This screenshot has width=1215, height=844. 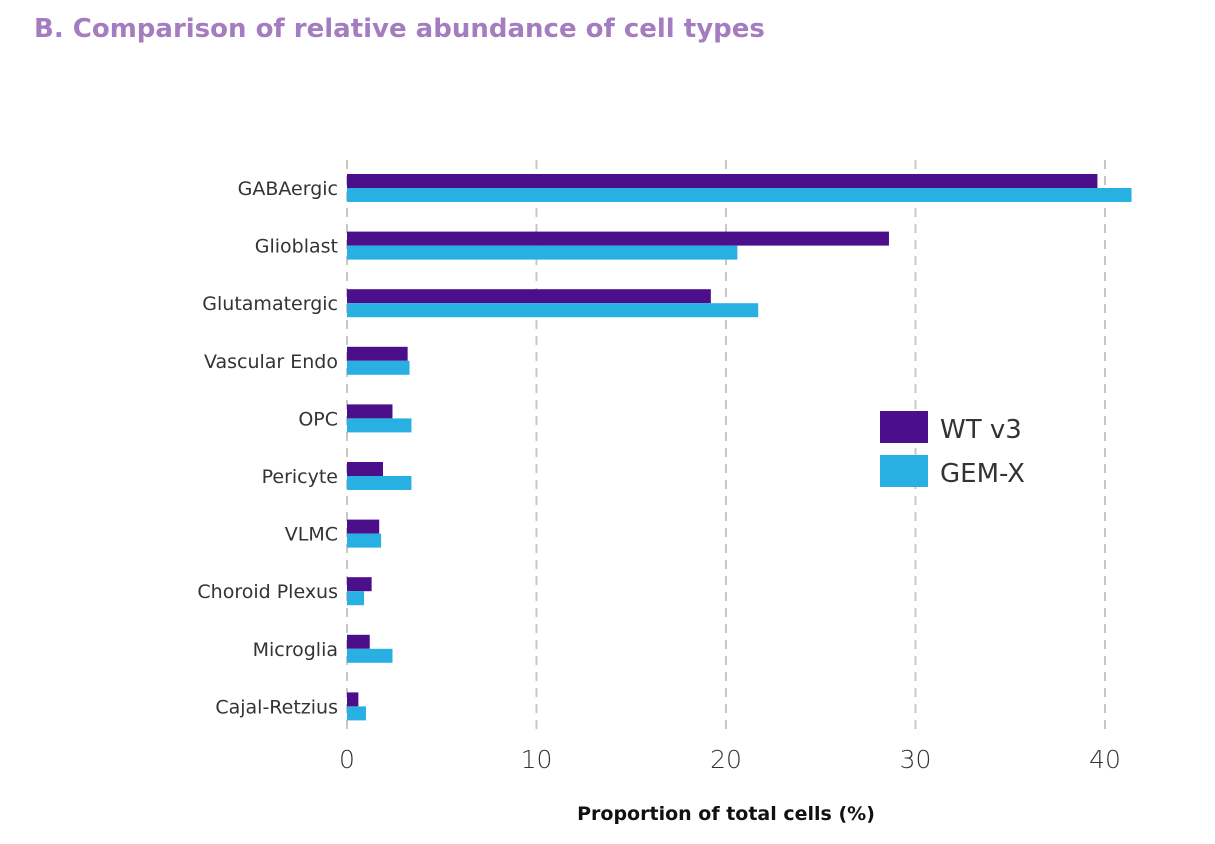 What do you see at coordinates (726, 814) in the screenshot?
I see `x-axis-title: Proportion of total cells (%)` at bounding box center [726, 814].